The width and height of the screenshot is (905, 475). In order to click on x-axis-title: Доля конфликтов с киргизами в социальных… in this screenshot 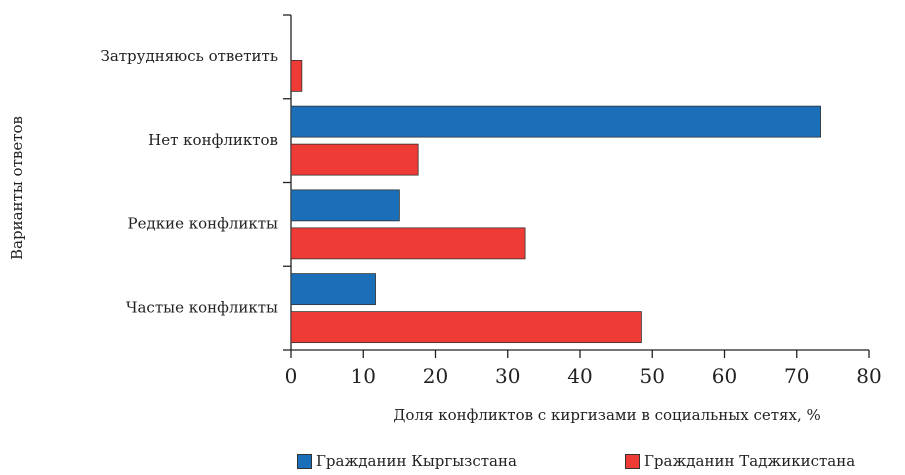, I will do `click(607, 415)`.